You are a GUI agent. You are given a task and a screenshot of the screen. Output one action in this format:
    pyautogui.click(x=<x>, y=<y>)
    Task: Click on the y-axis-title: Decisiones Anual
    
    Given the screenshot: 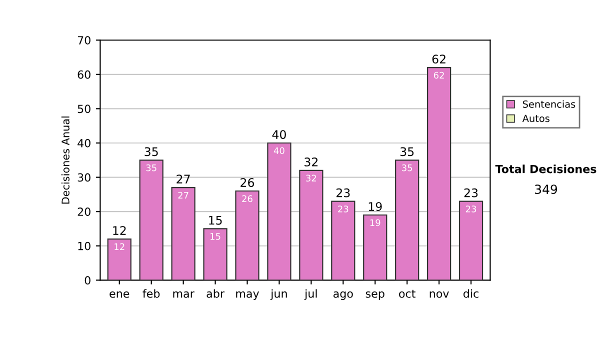 What is the action you would take?
    pyautogui.click(x=65, y=160)
    